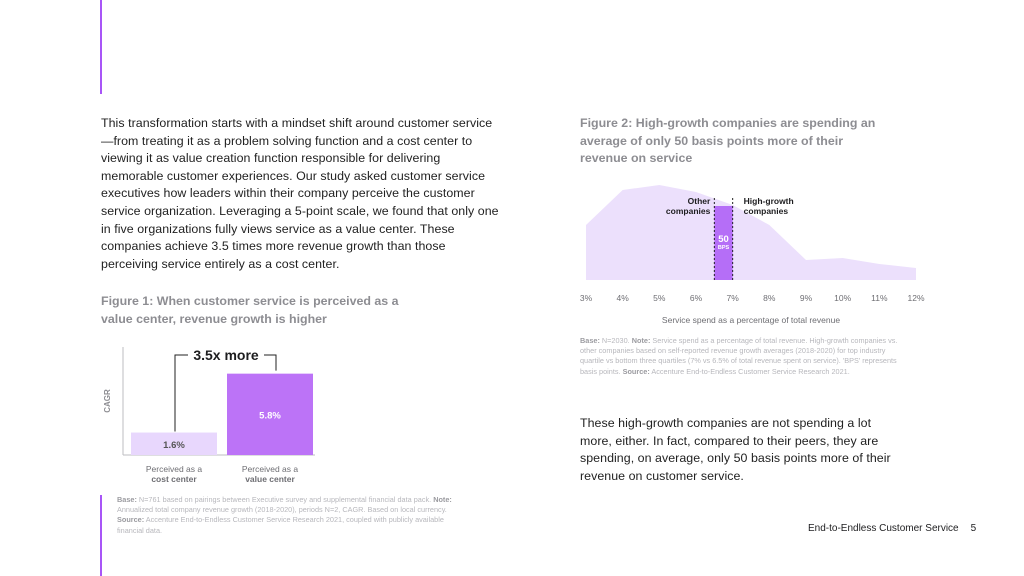 Image resolution: width=1024 pixels, height=576 pixels. Describe the element at coordinates (724, 248) in the screenshot. I see `bps-unit-label: BPS` at that location.